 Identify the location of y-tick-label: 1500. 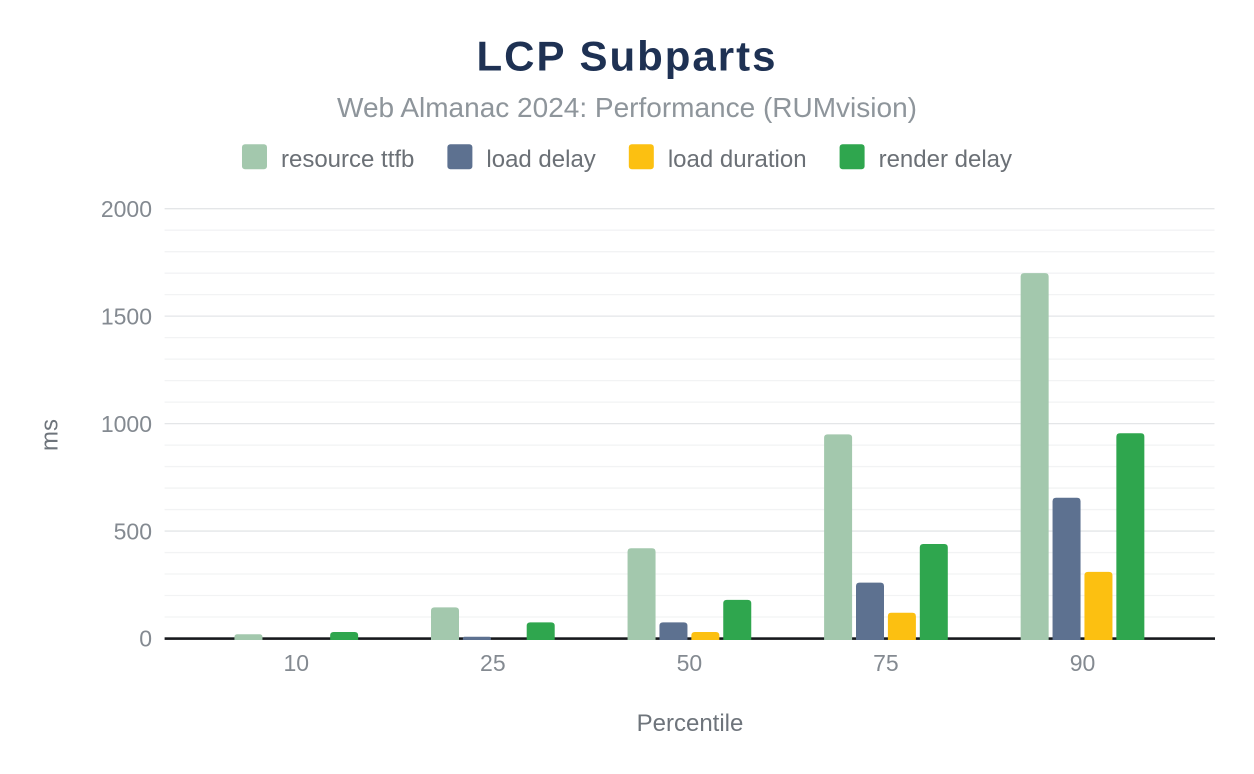
(126, 316).